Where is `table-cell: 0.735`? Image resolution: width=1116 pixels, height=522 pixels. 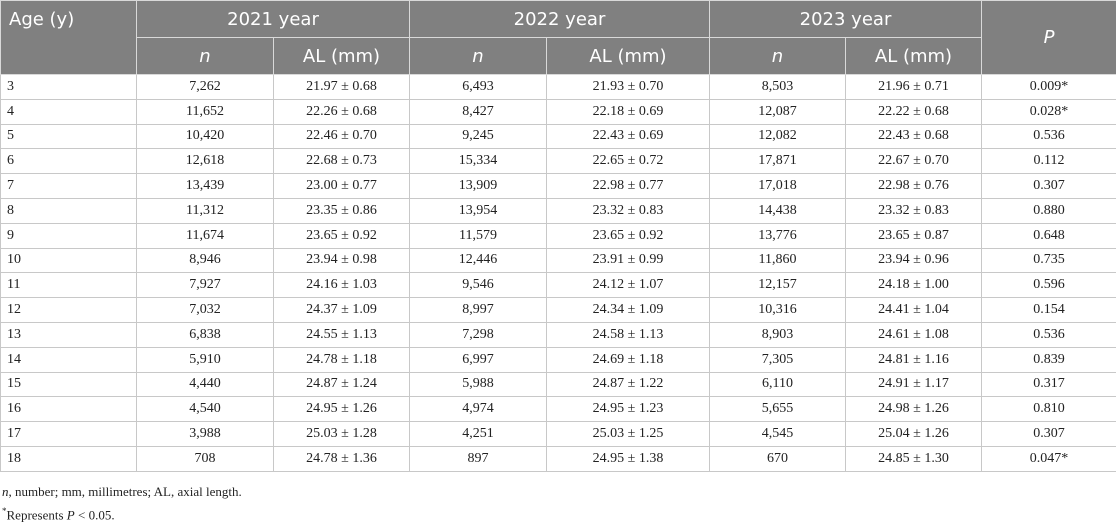 table-cell: 0.735 is located at coordinates (1048, 260).